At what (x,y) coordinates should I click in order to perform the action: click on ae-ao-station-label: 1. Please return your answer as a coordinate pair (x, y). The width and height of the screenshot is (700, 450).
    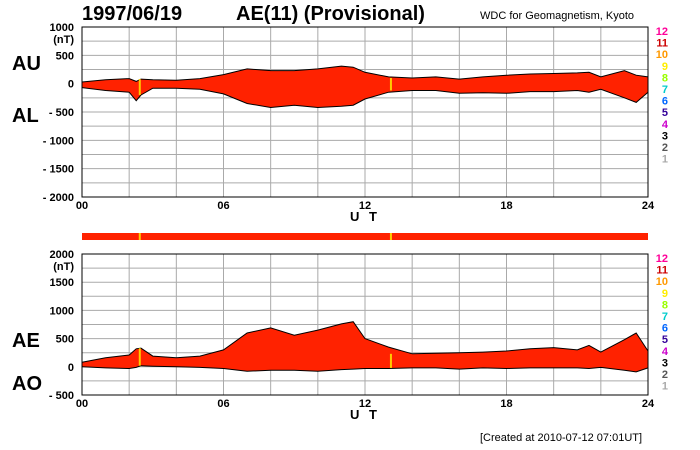
    Looking at the image, I should click on (665, 387).